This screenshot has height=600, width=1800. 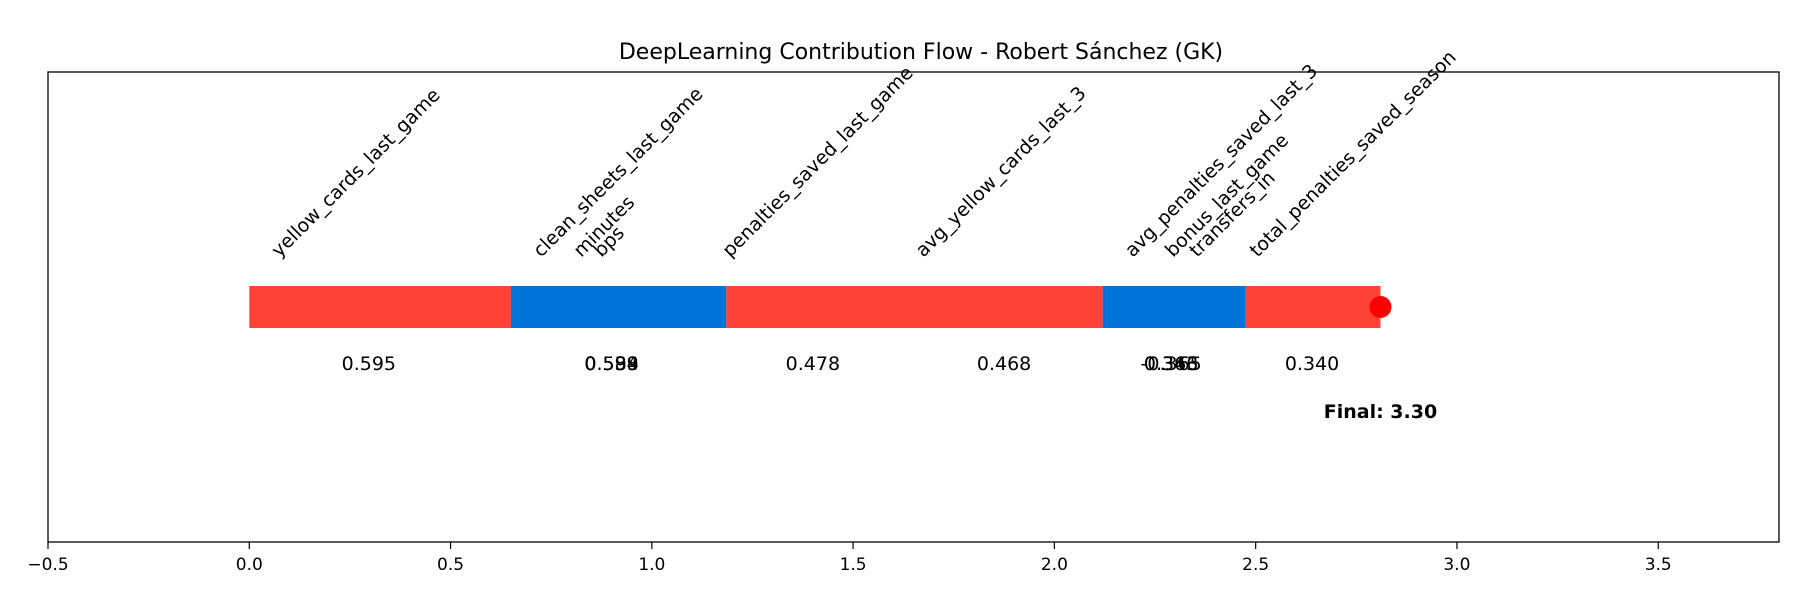 I want to click on contribution-bars, so click(x=815, y=307).